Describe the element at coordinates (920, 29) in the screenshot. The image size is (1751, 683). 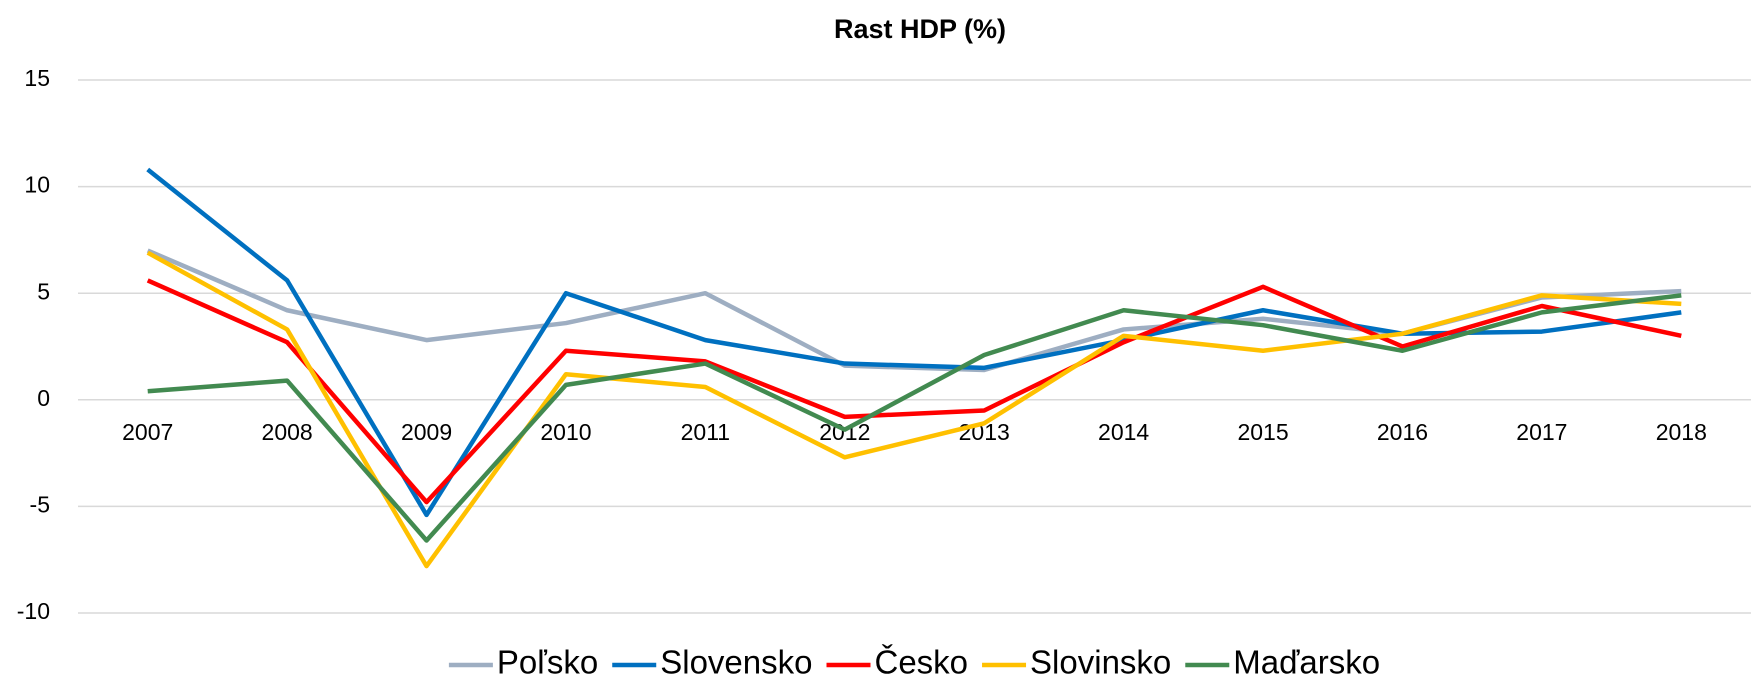
I see `chart-title: Rast HDP (%)` at that location.